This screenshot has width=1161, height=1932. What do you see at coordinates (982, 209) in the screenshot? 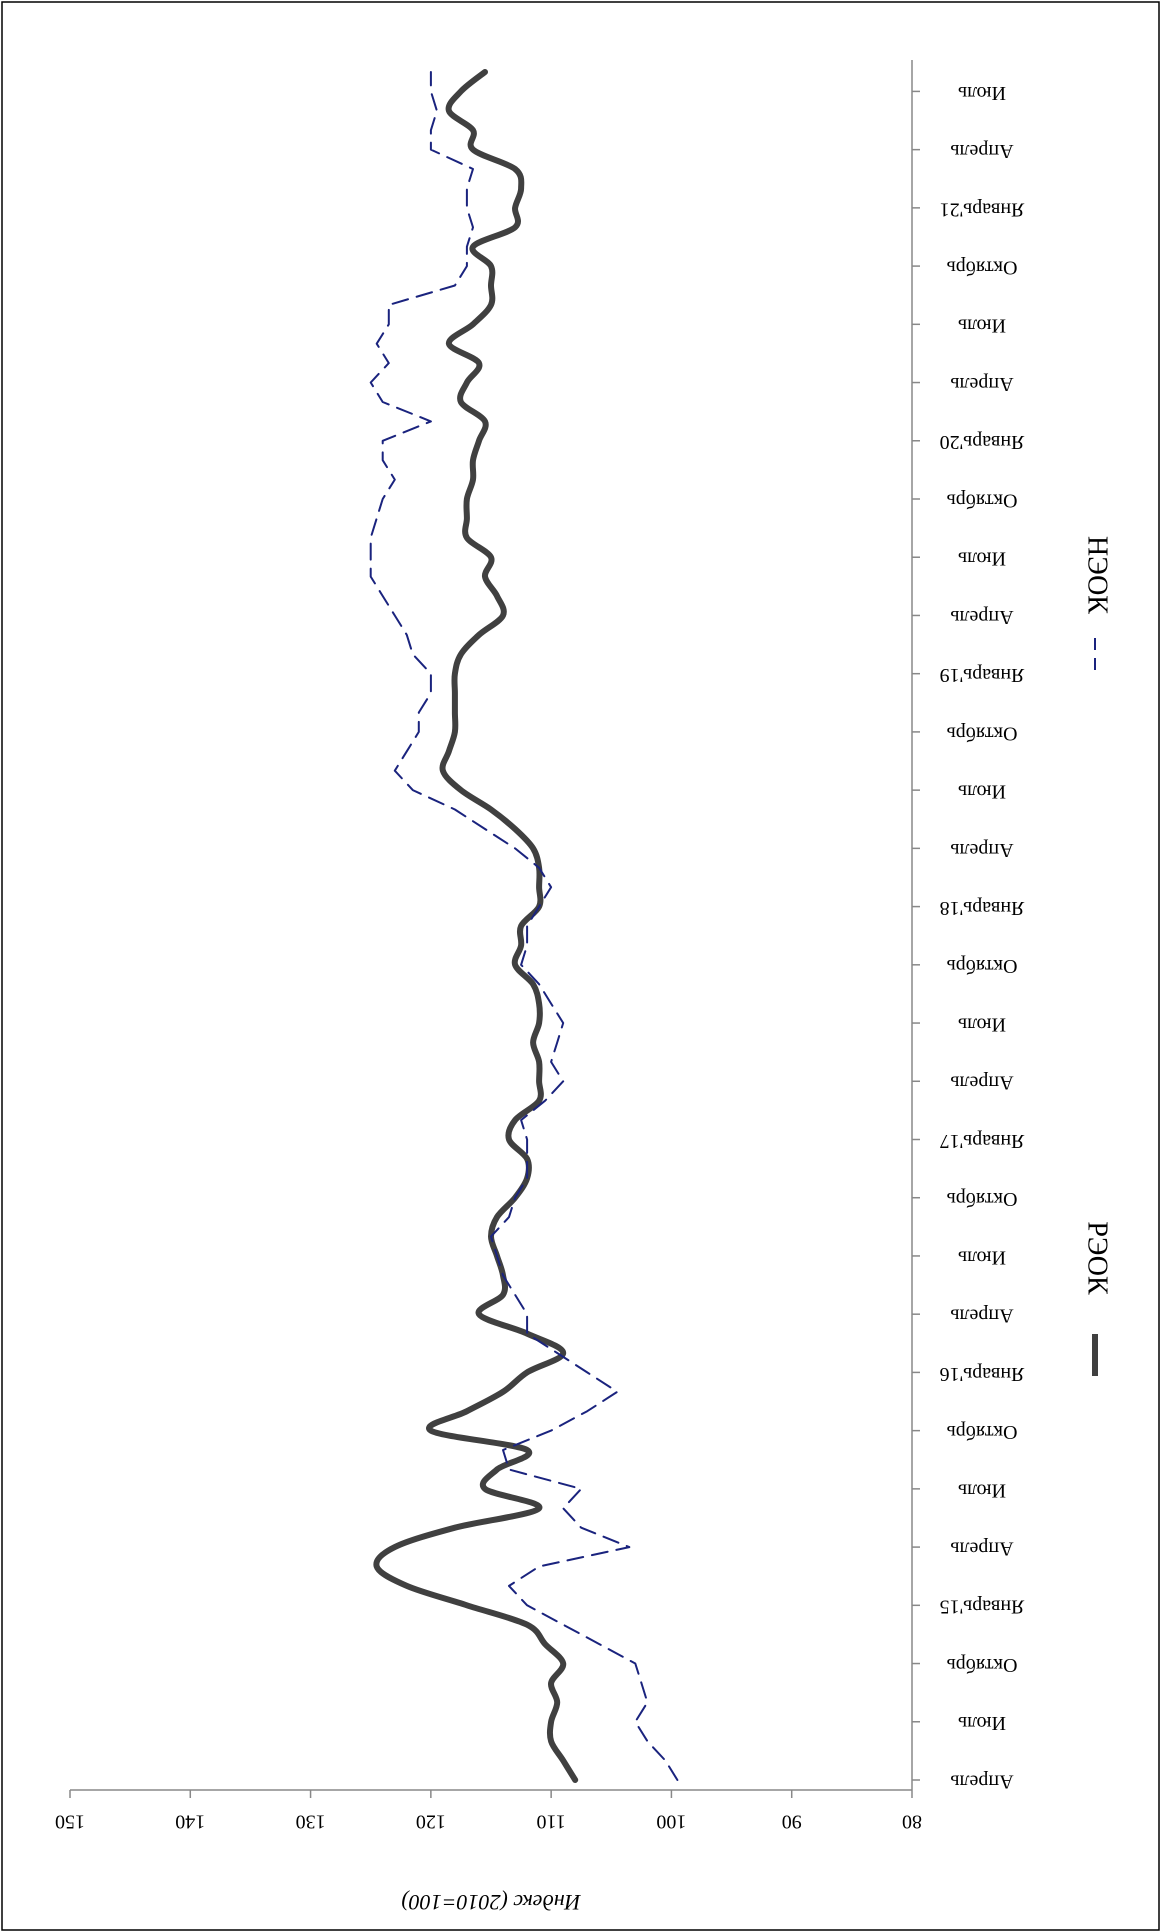
I see `category-tick-label: Январь'21` at bounding box center [982, 209].